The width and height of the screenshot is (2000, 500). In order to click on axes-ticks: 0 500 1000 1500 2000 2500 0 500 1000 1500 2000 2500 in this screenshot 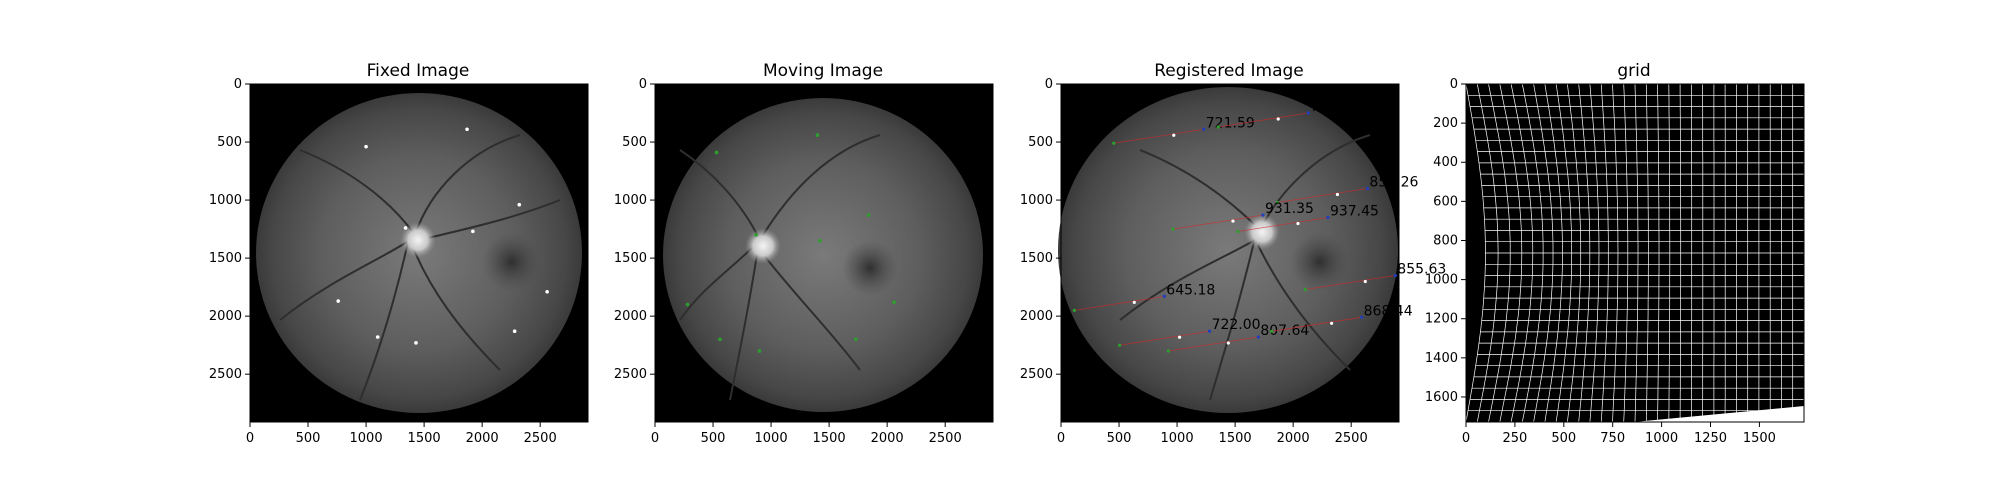, I will do `click(399, 261)`.